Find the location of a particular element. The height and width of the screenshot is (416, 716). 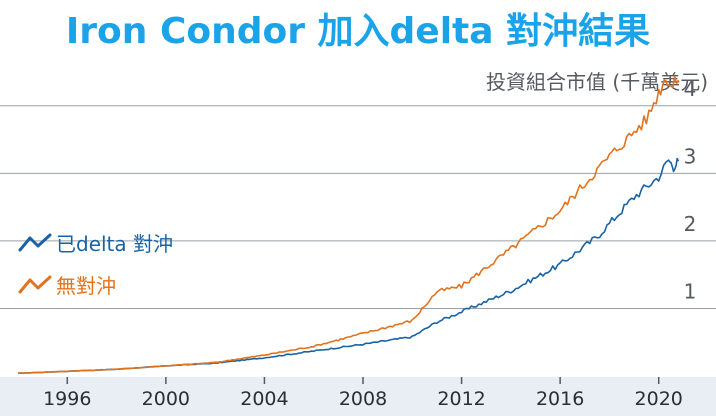

legend-item-unhedged: 無對沖 is located at coordinates (67, 284).